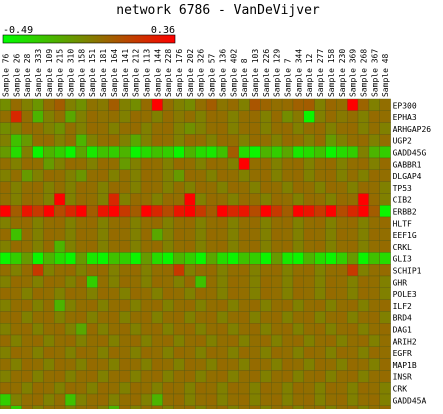 This screenshot has height=414, width=443. I want to click on row-label: SCHIP1, so click(407, 271).